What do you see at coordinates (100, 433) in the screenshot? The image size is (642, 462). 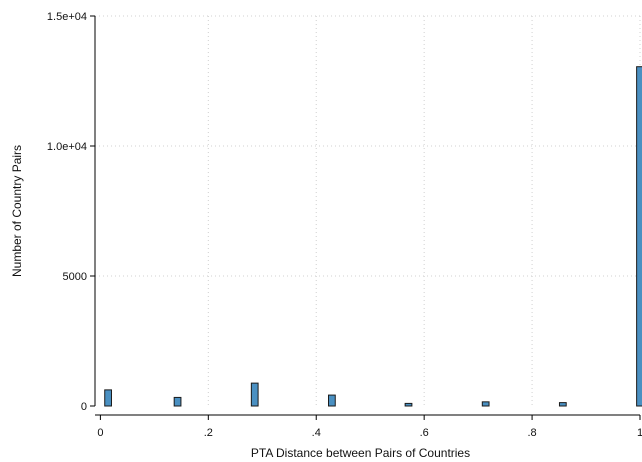 I see `x-tick-label: 0` at bounding box center [100, 433].